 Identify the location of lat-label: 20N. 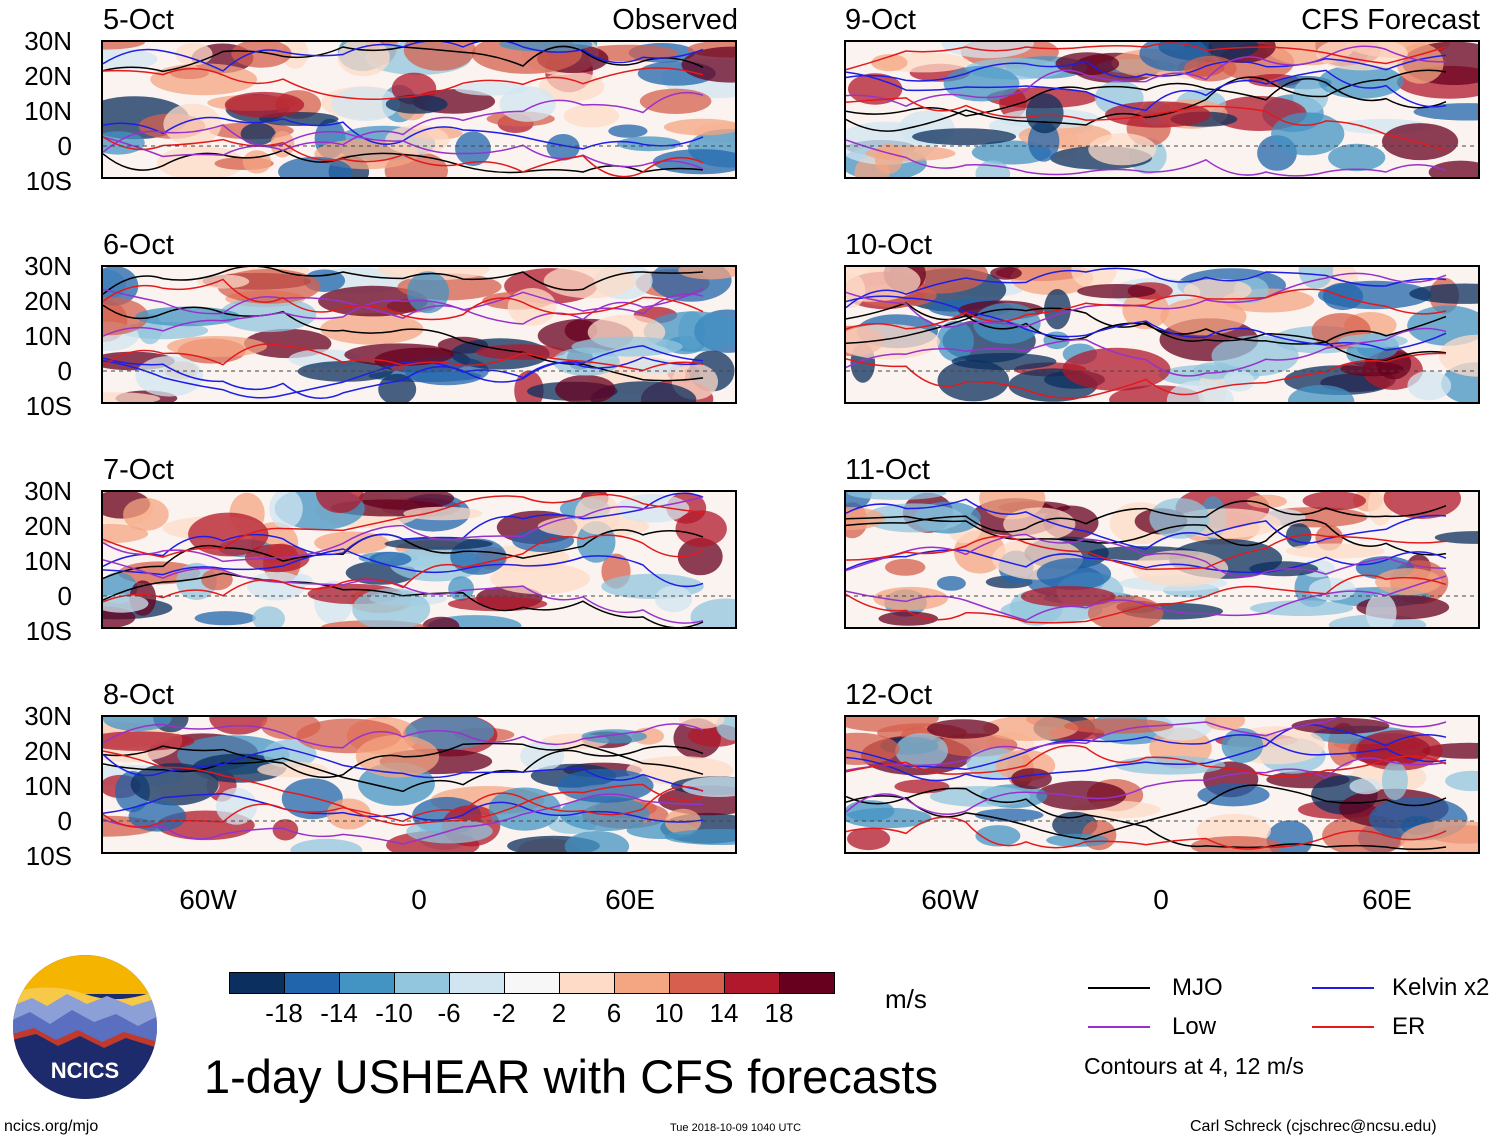
(48, 526).